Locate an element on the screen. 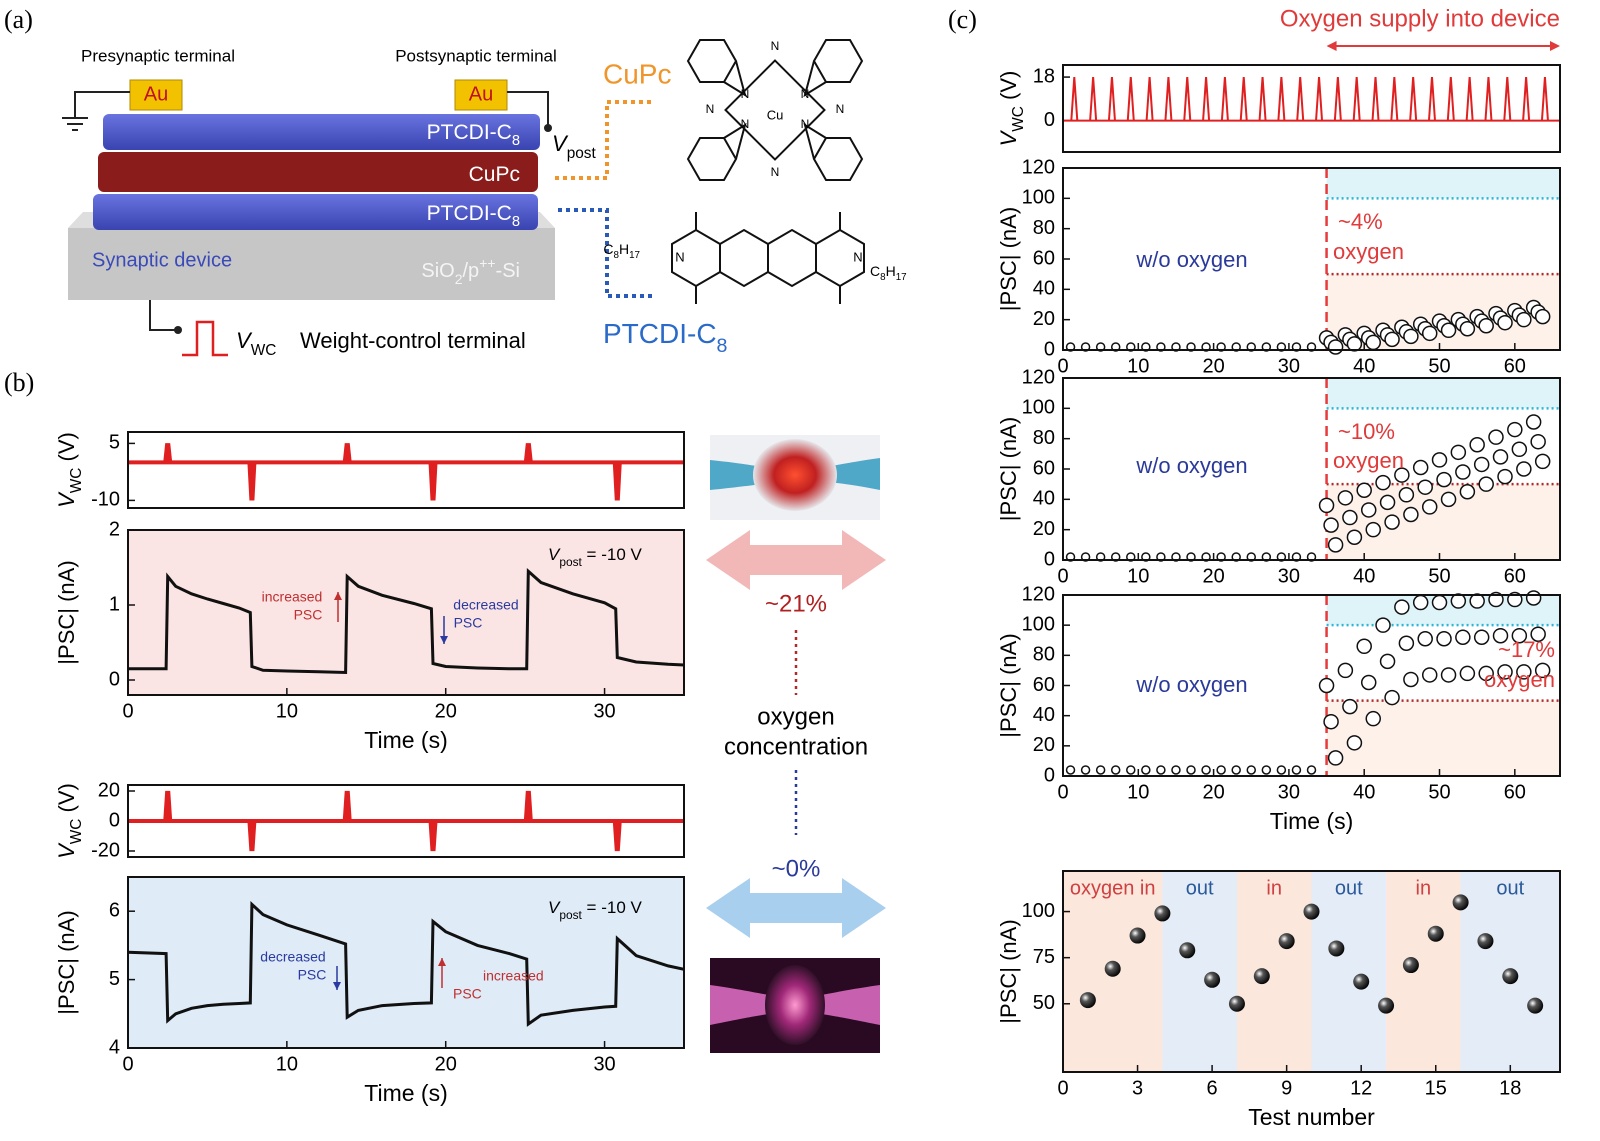  panel-c-extras: (c) is located at coordinates (962, 19).